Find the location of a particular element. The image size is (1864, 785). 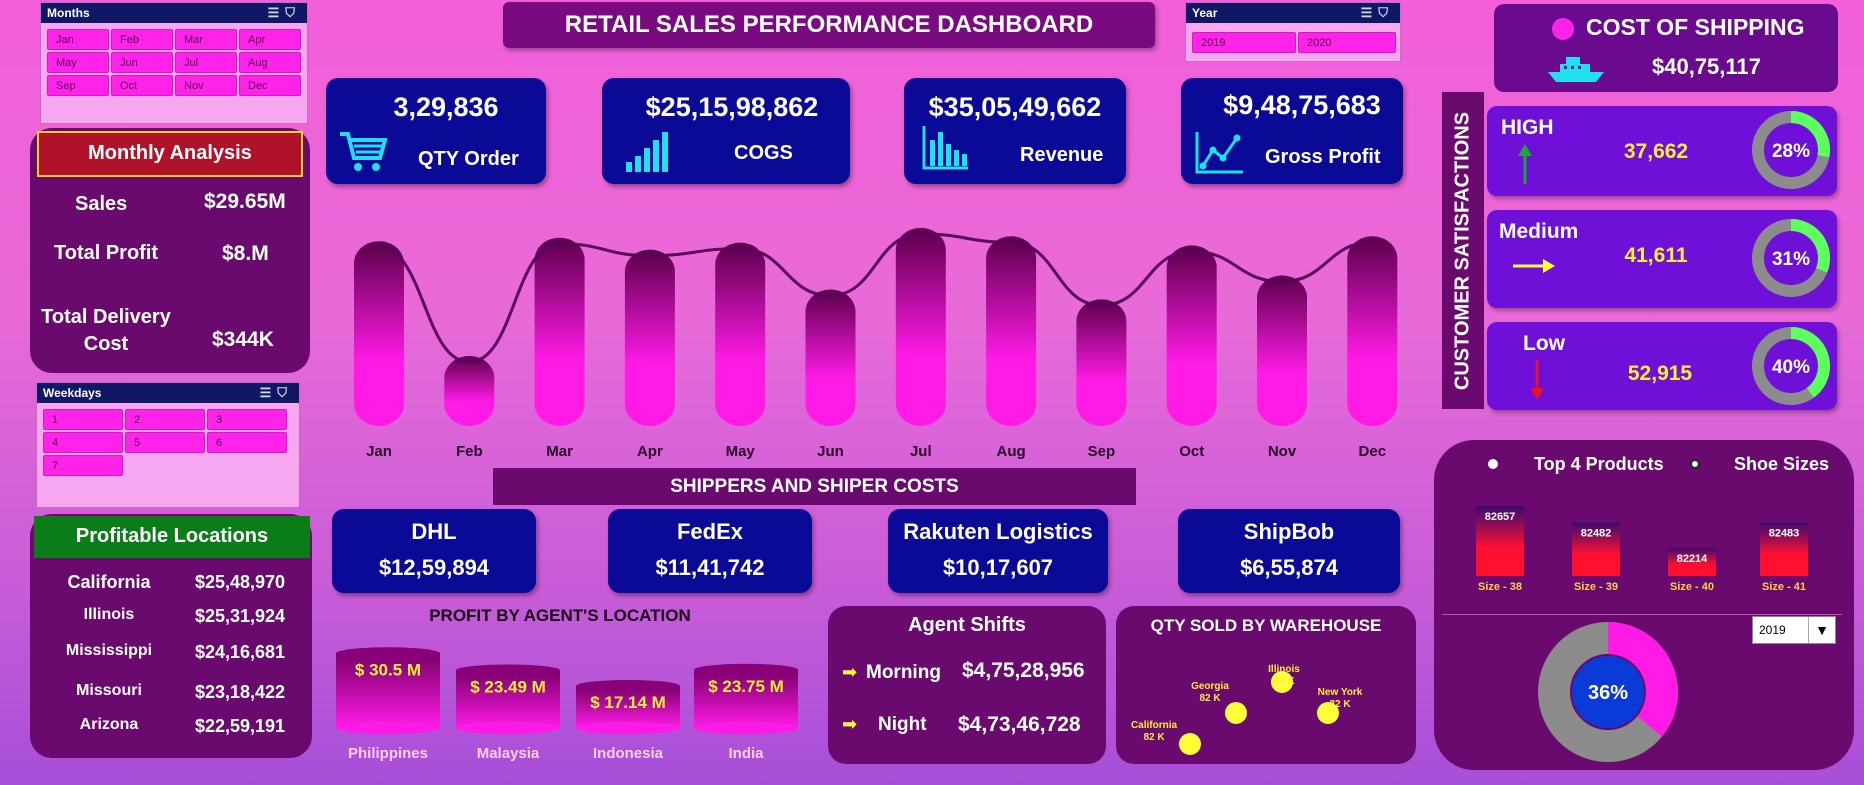

location-row: Missouri $23,18,422 is located at coordinates (171, 695).